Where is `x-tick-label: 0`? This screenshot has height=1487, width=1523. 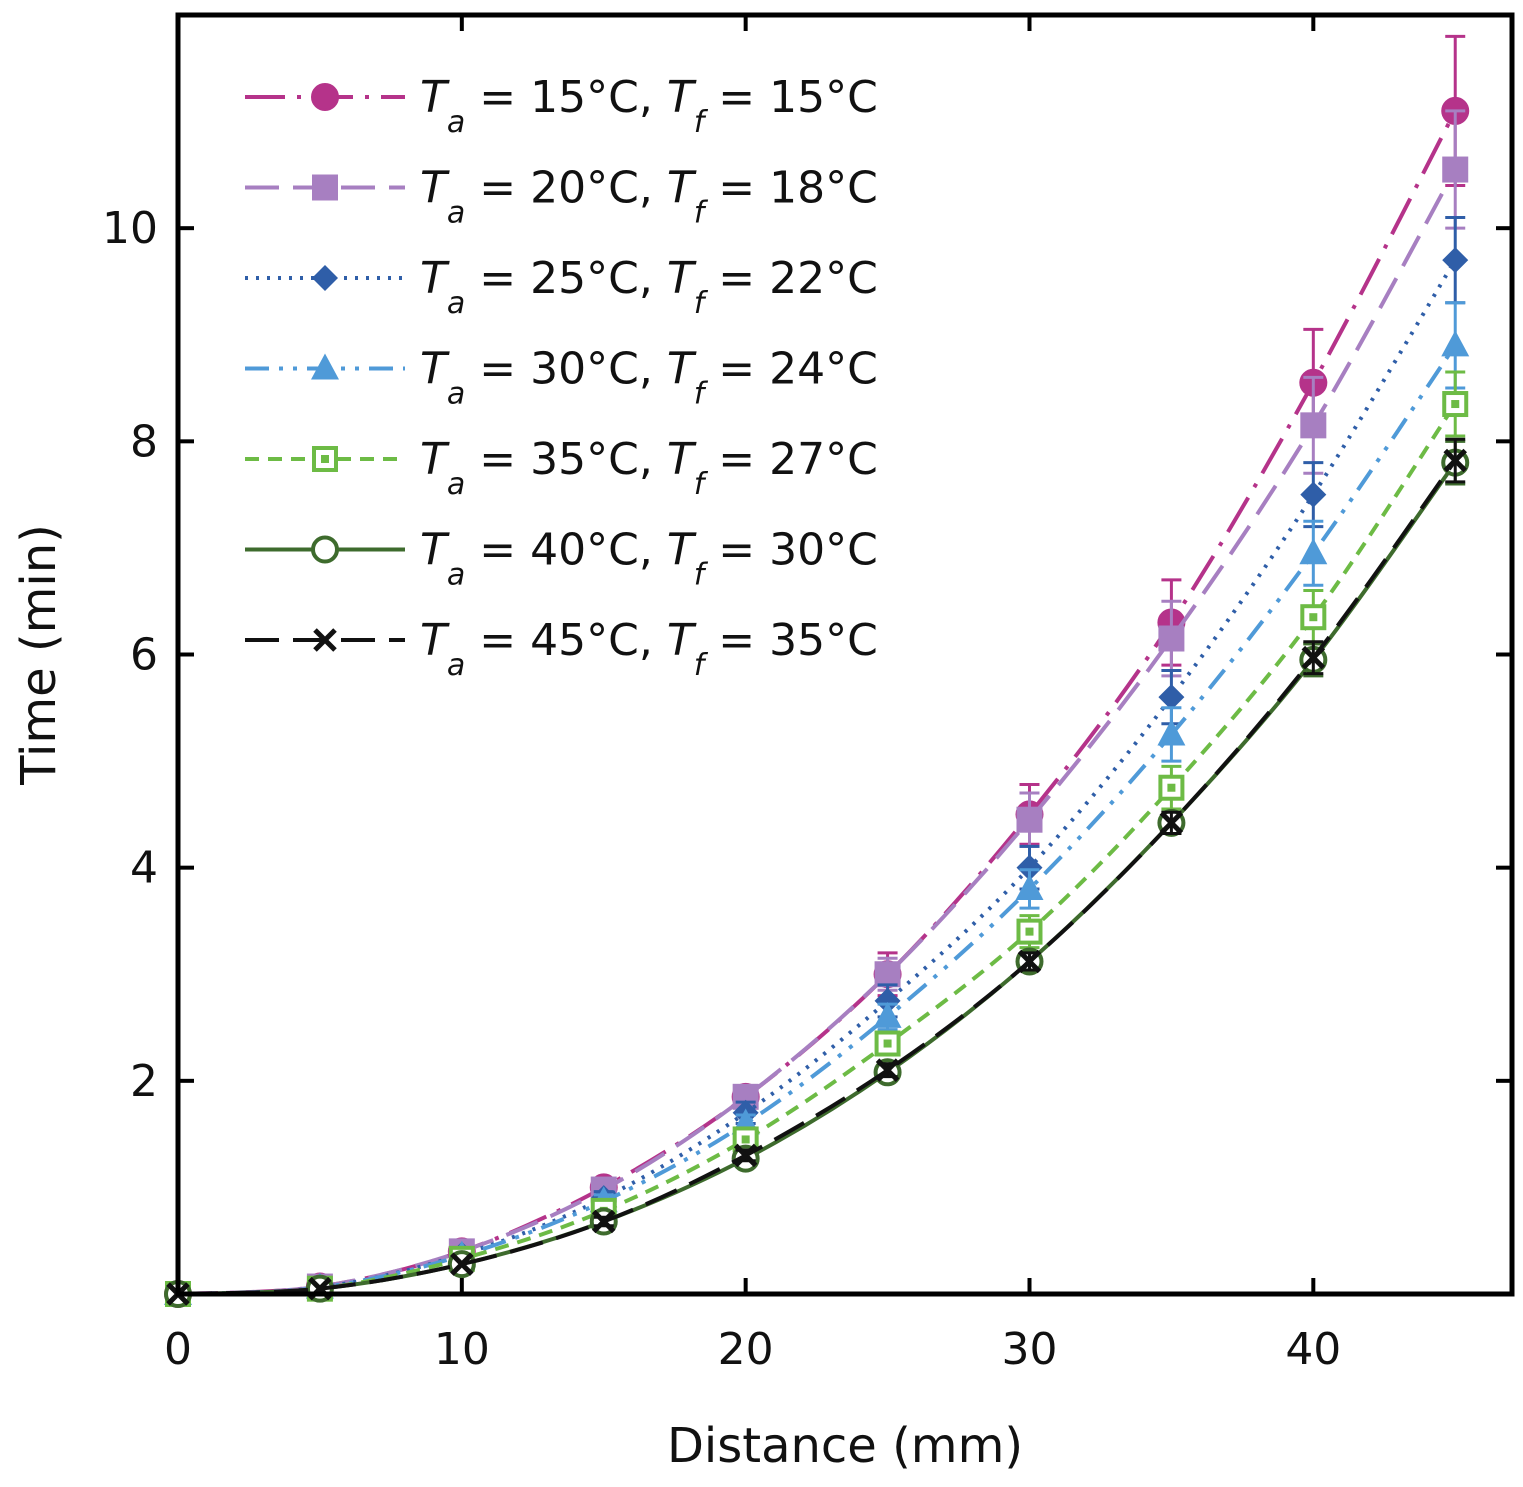 x-tick-label: 0 is located at coordinates (178, 1349).